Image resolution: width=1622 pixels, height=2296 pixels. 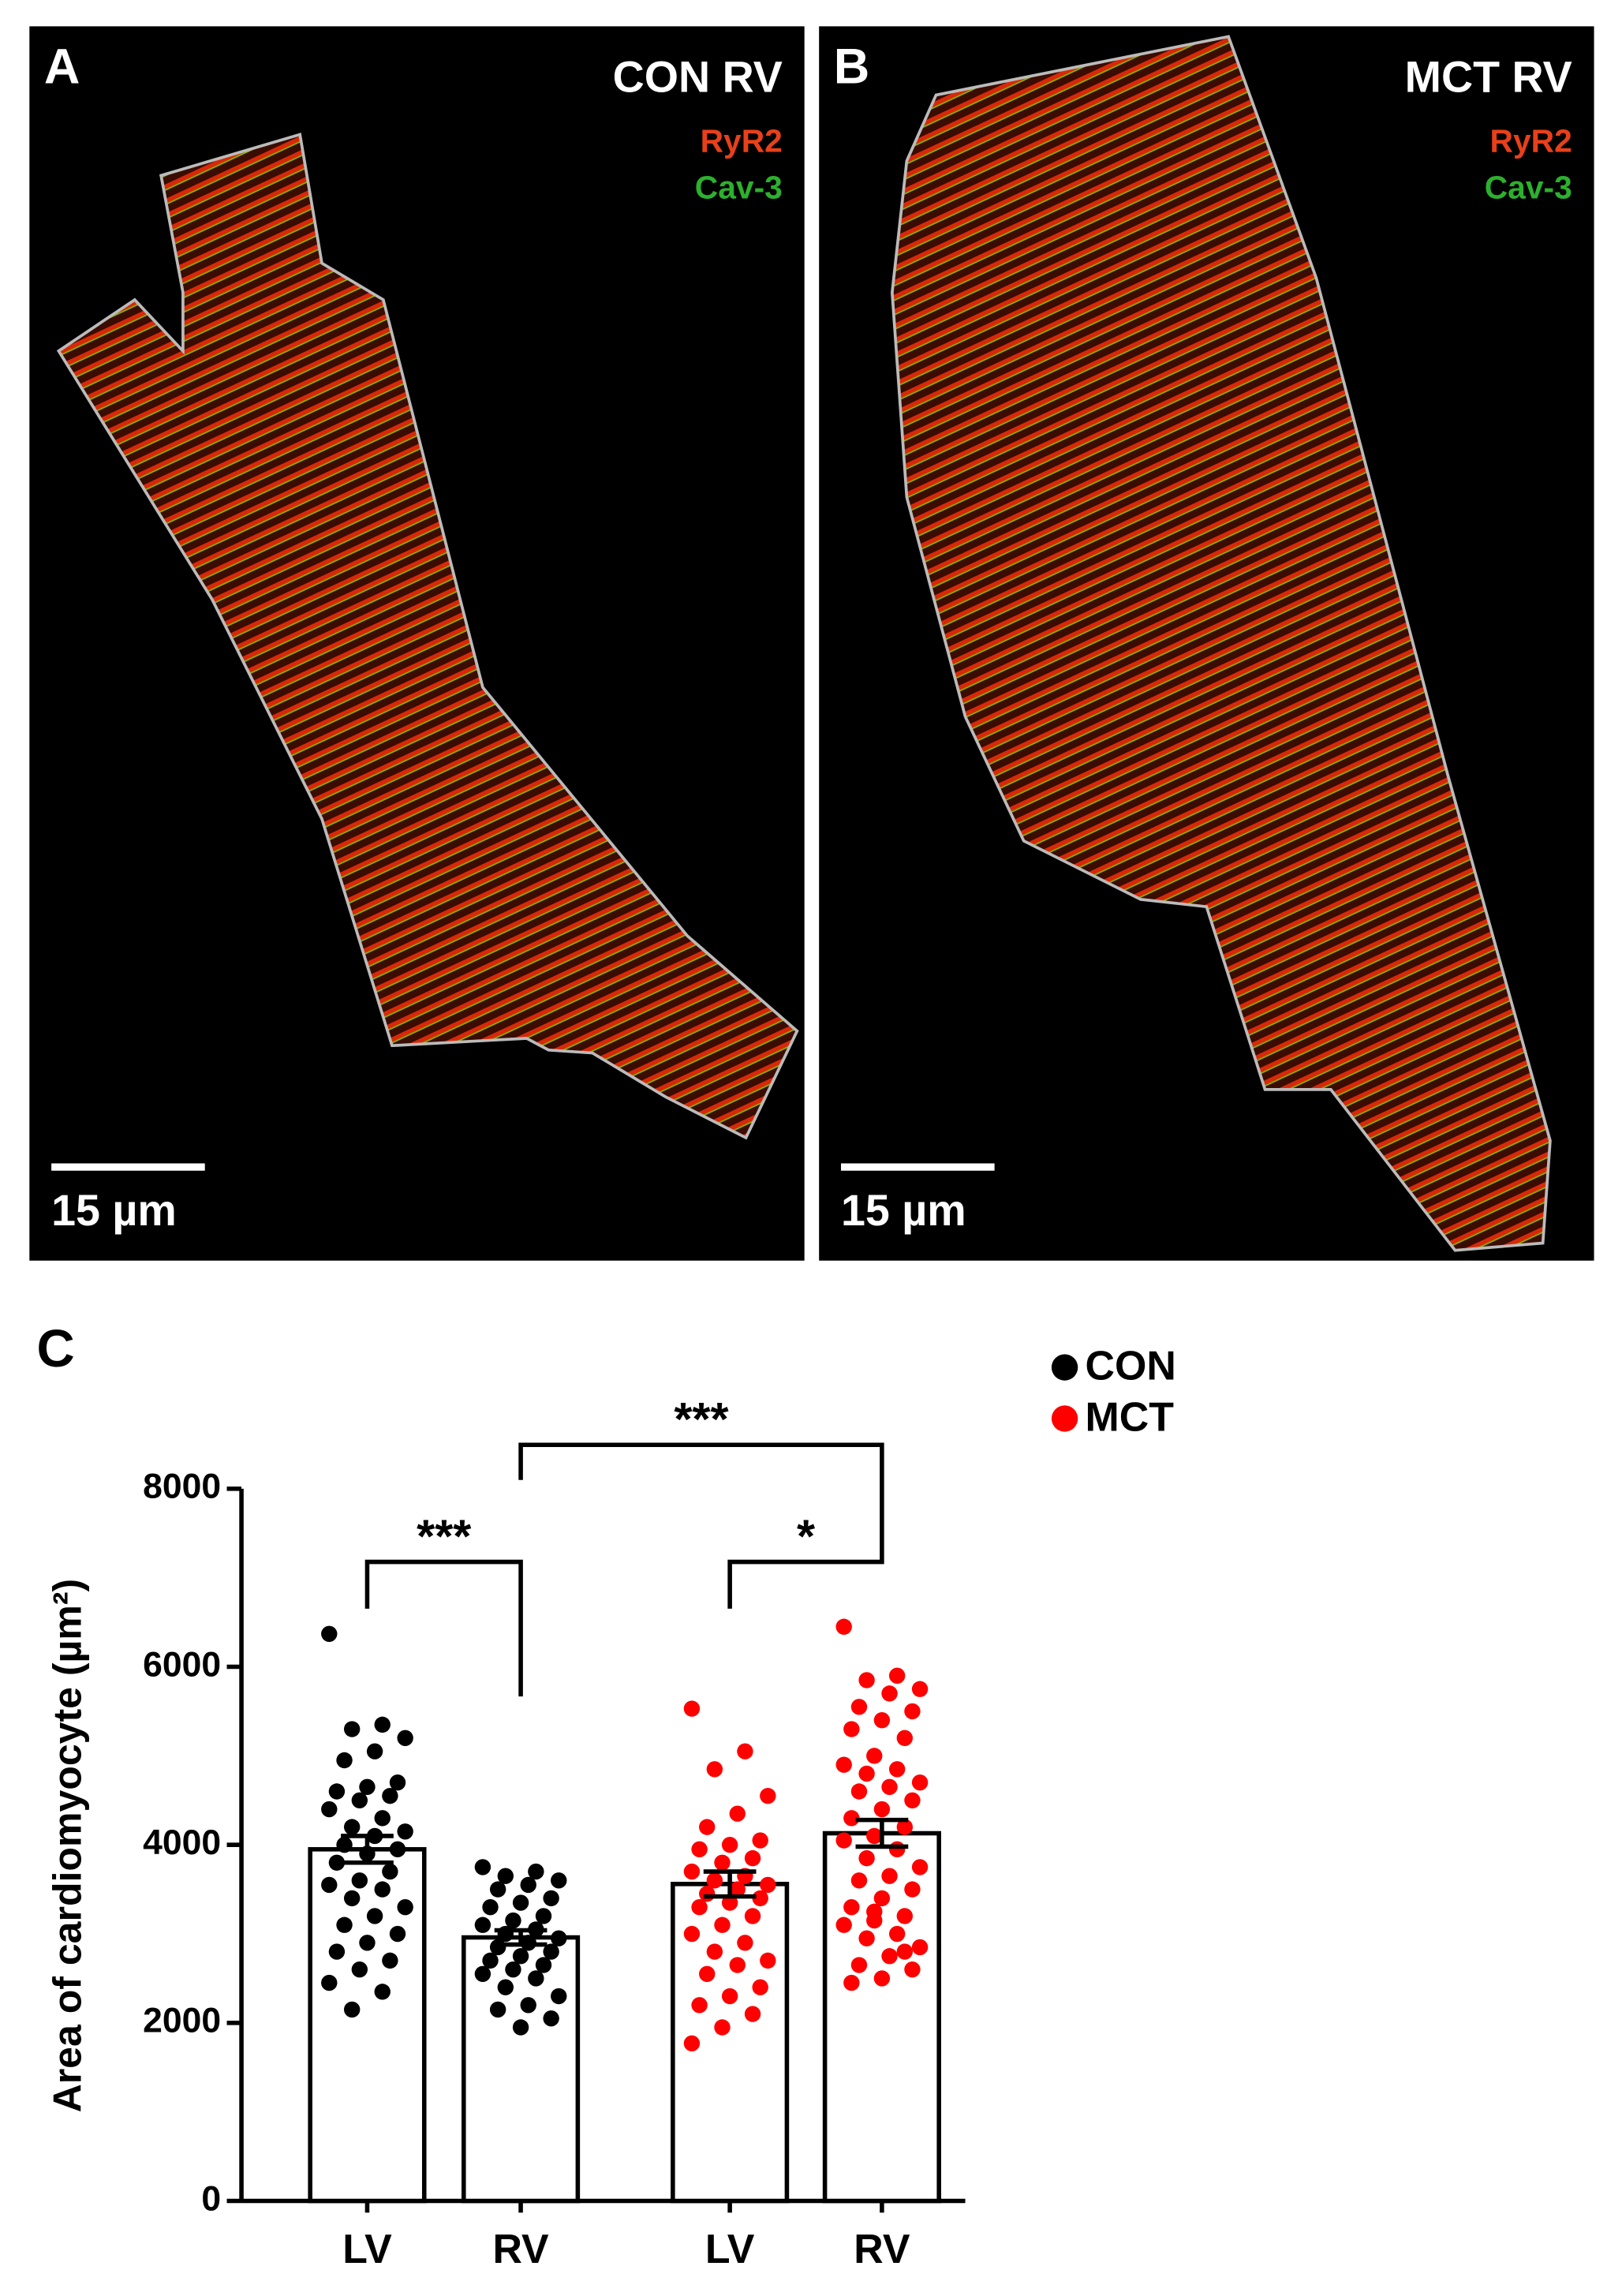 I want to click on y-tick-label: 0, so click(x=211, y=2198).